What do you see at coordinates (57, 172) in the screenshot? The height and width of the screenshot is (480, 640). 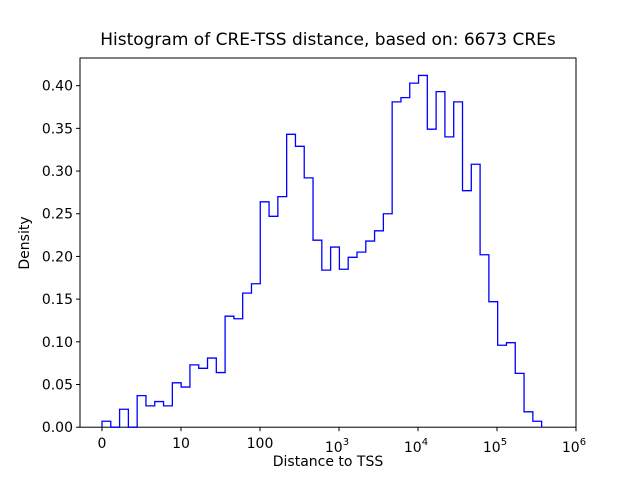 I see `y-tick-label: 0.30` at bounding box center [57, 172].